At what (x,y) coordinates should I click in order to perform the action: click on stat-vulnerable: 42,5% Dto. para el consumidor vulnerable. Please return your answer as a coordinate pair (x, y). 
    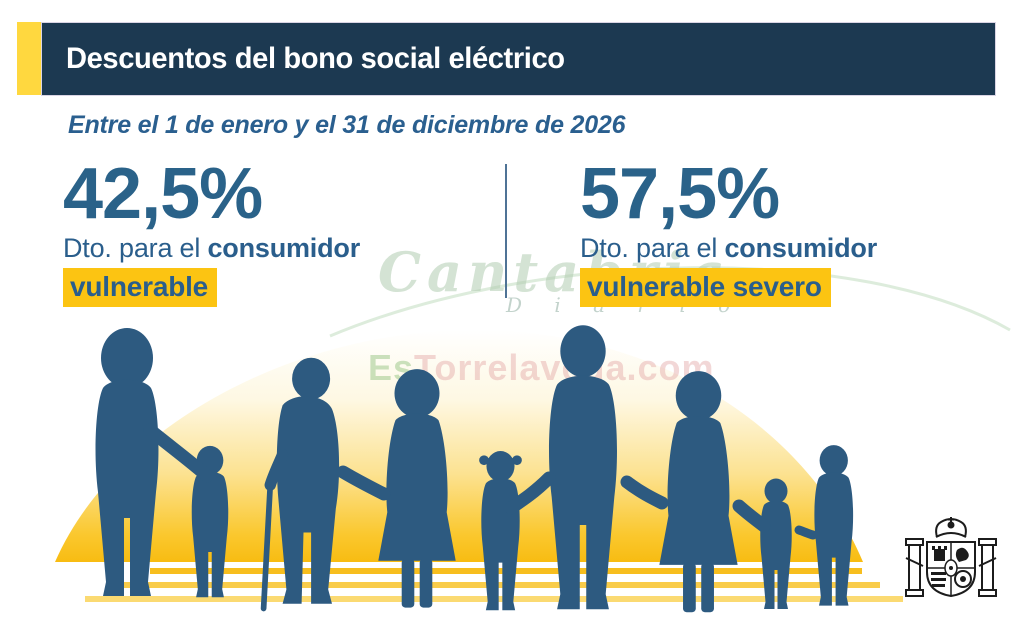
    Looking at the image, I should click on (211, 232).